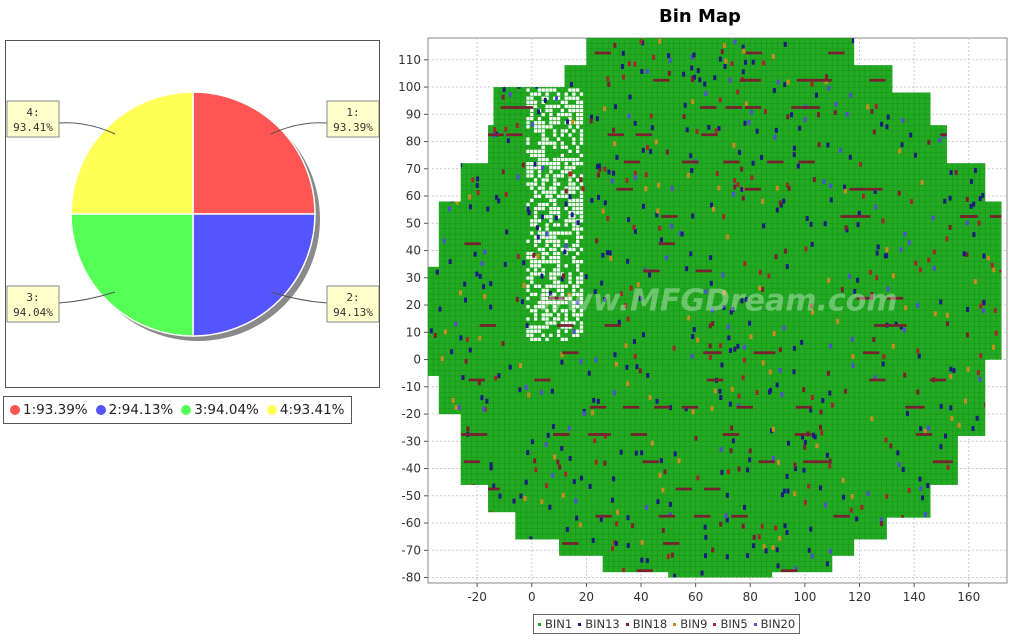 The image size is (1024, 641). What do you see at coordinates (690, 624) in the screenshot?
I see `bin-legend-item-bin9: BIN9` at bounding box center [690, 624].